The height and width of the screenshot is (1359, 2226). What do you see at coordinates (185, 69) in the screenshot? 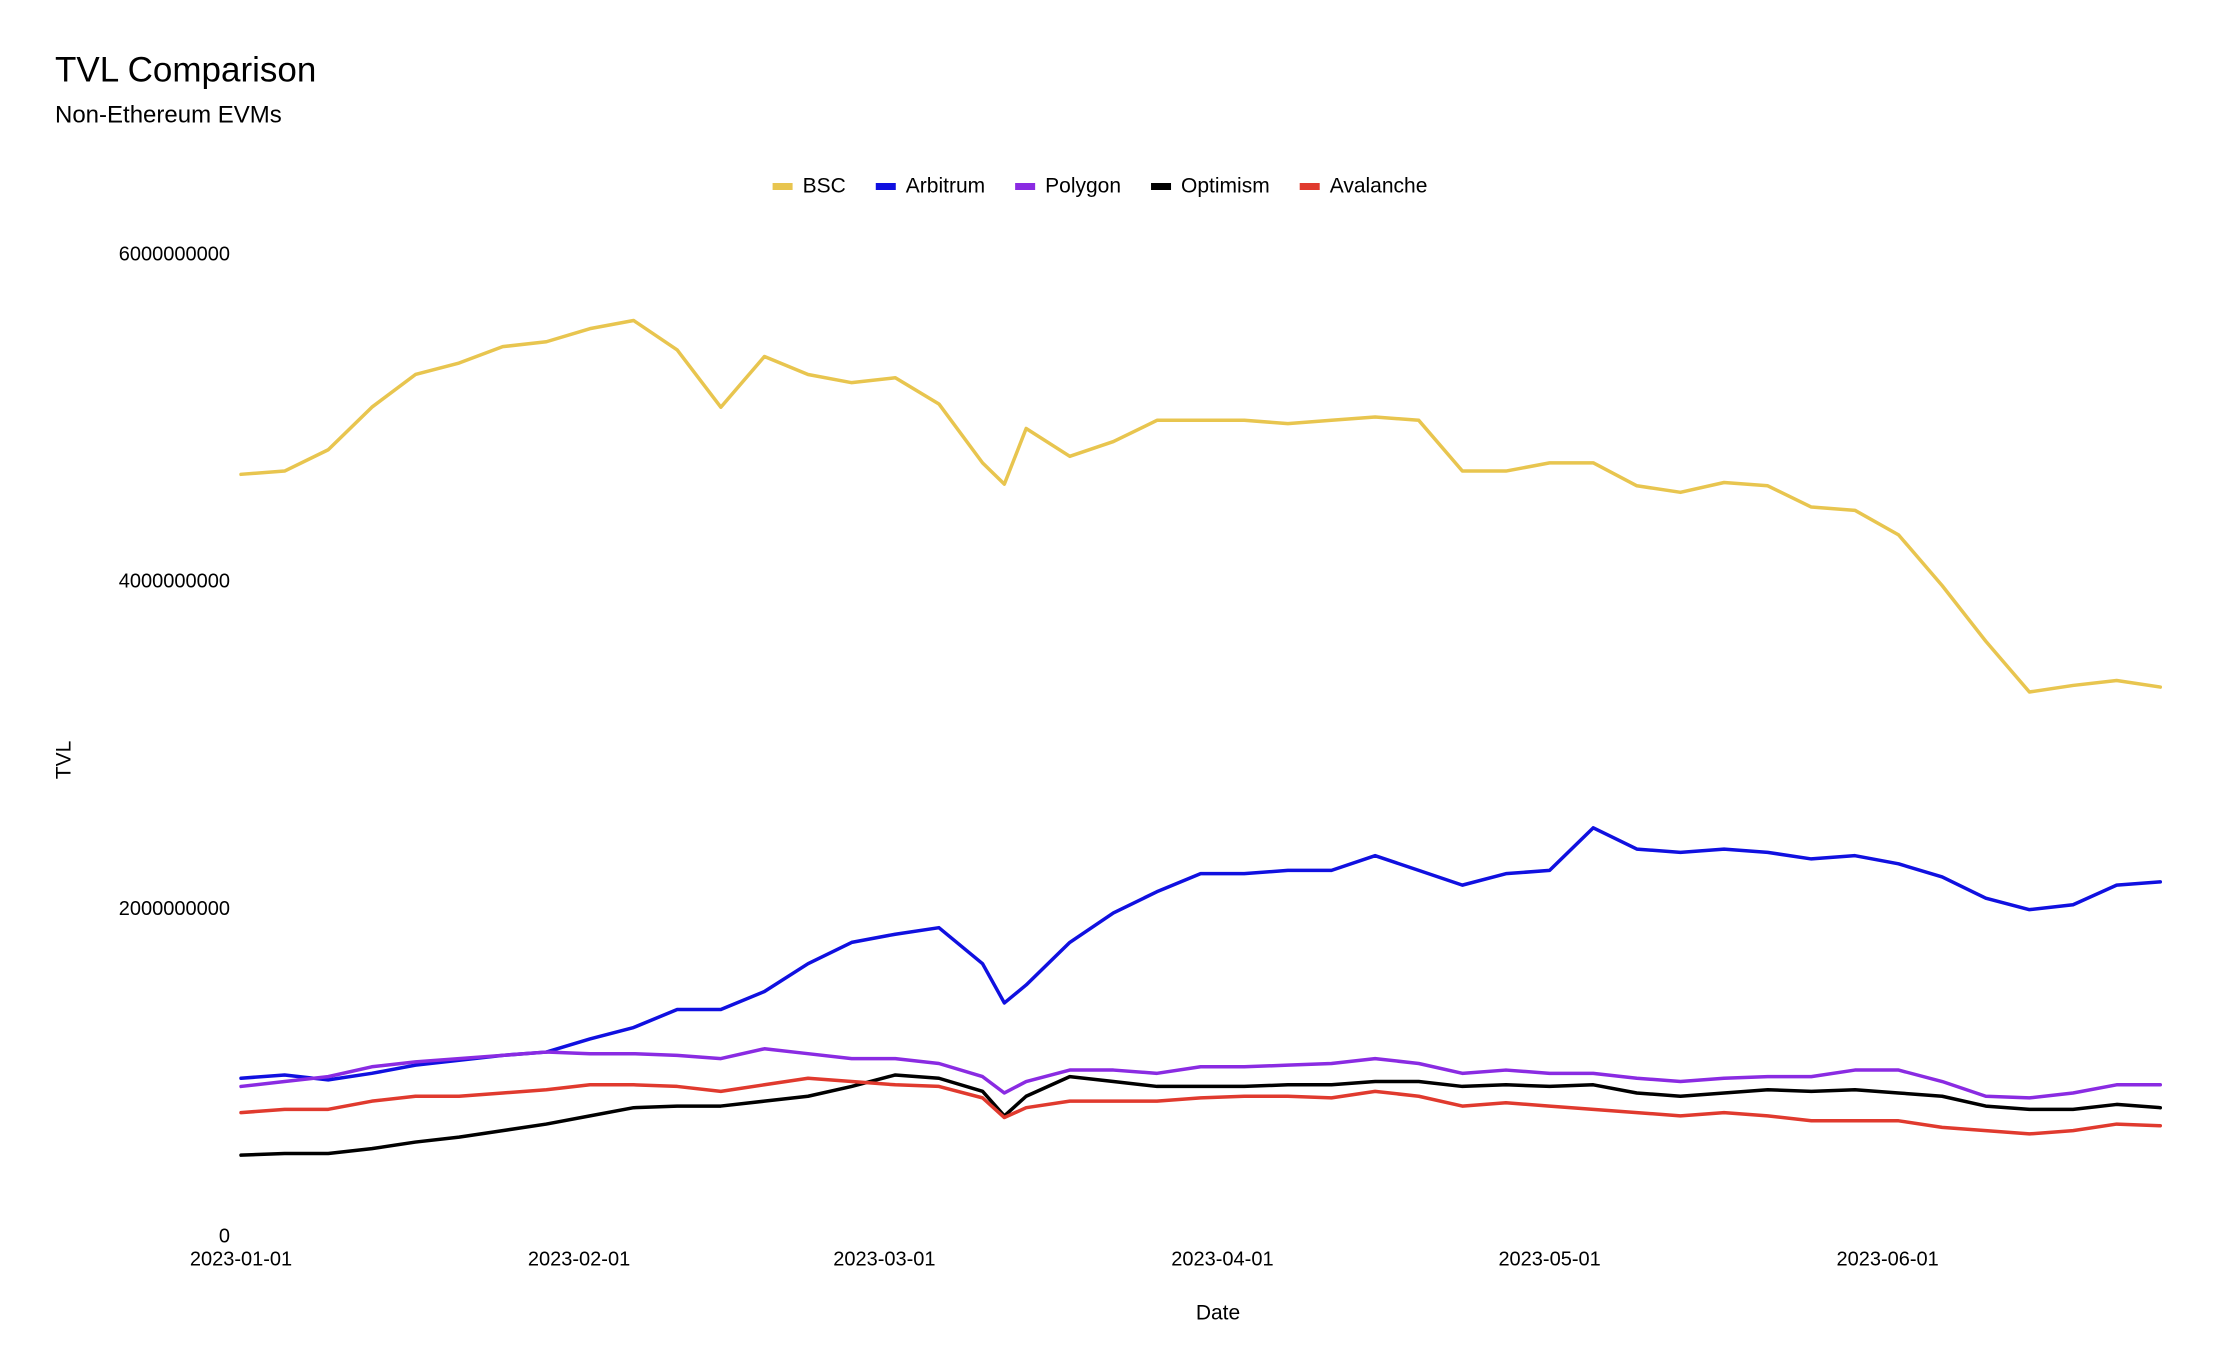
I see `chart-title: TVL Comparison` at bounding box center [185, 69].